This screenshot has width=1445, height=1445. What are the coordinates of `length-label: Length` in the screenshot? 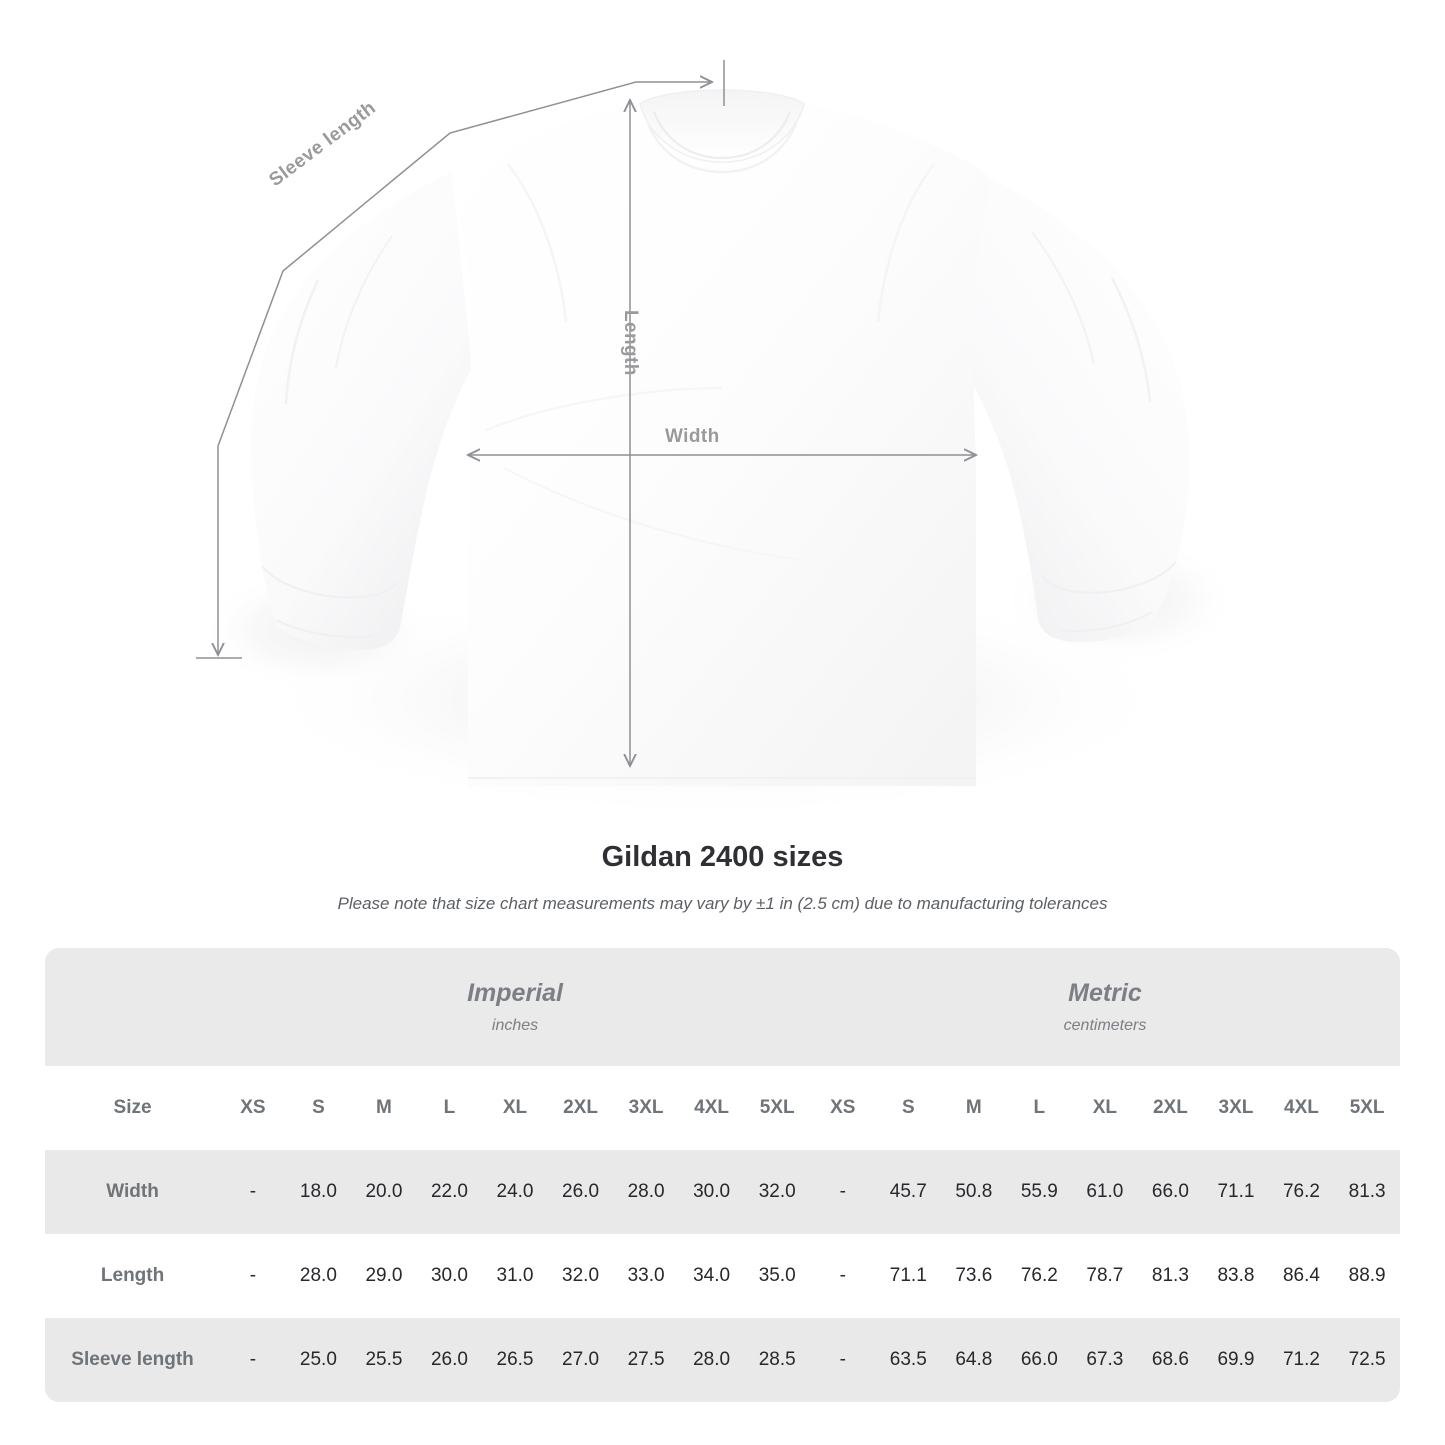 It's located at (630, 343).